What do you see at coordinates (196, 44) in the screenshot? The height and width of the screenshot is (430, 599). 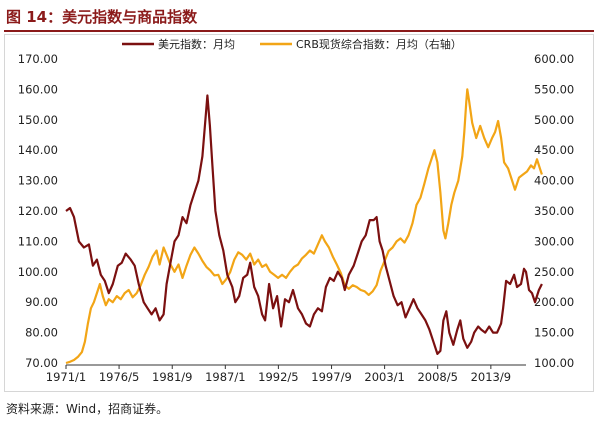 I see `legend-usd-label: 美元指数：月均` at bounding box center [196, 44].